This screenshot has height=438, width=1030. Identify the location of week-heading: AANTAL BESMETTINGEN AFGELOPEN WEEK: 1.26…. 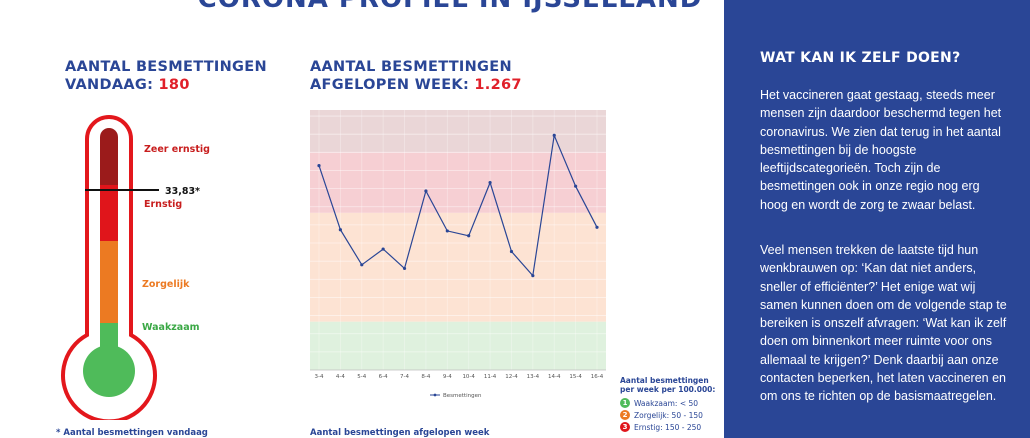
(416, 76).